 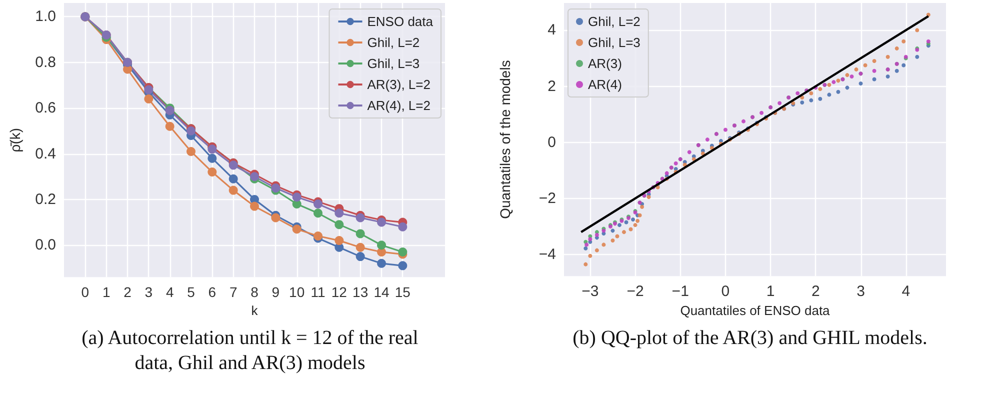 What do you see at coordinates (45, 108) in the screenshot?
I see `y-tick-label: 0.6` at bounding box center [45, 108].